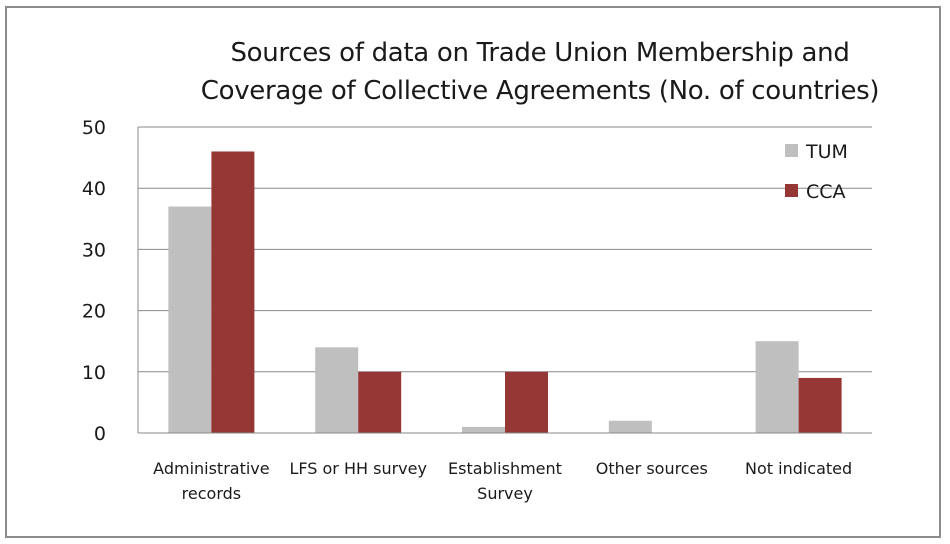 The height and width of the screenshot is (544, 950). I want to click on legend-swatch-cca, so click(791, 190).